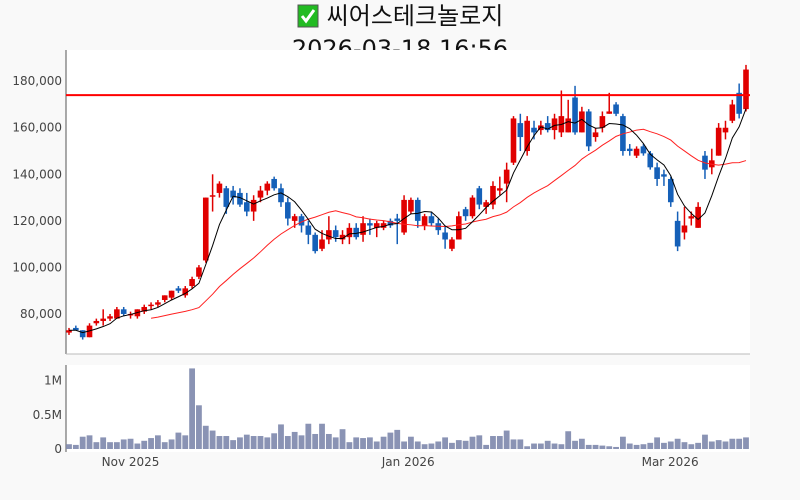 This screenshot has height=500, width=800. Describe the element at coordinates (37, 267) in the screenshot. I see `price-tick-label: 100,000` at that location.